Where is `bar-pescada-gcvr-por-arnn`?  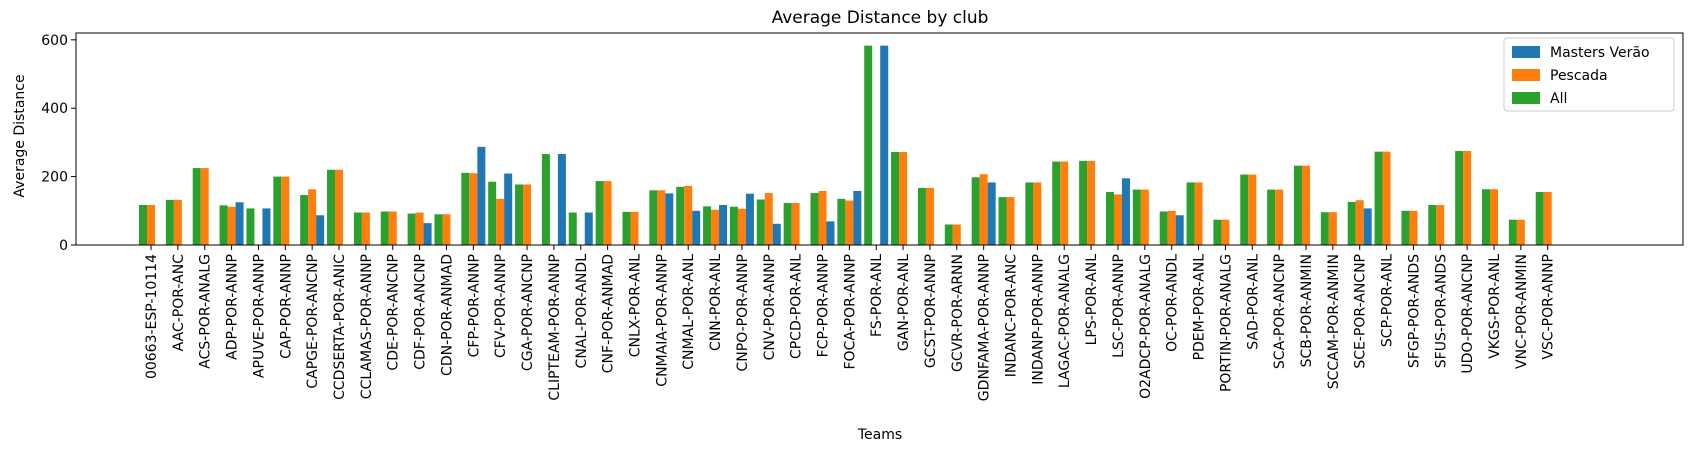
bar-pescada-gcvr-por-arnn is located at coordinates (956, 234).